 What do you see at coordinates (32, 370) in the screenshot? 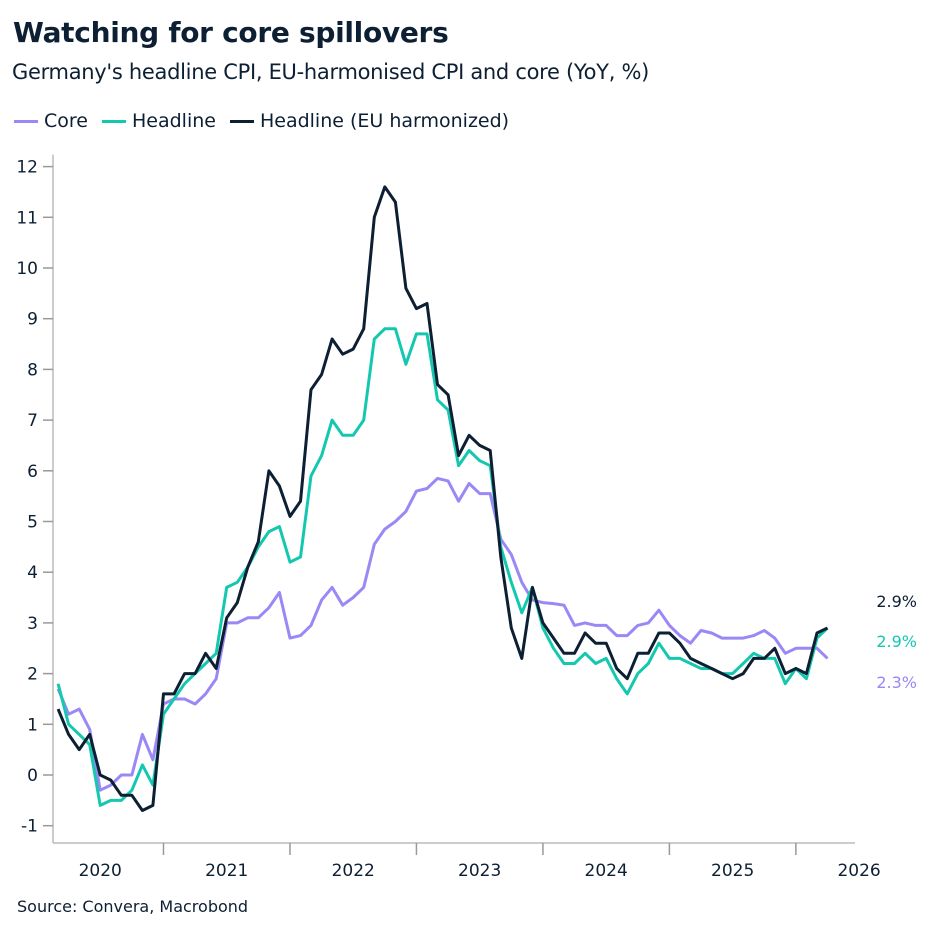
I see `y-tick-label: 8` at bounding box center [32, 370].